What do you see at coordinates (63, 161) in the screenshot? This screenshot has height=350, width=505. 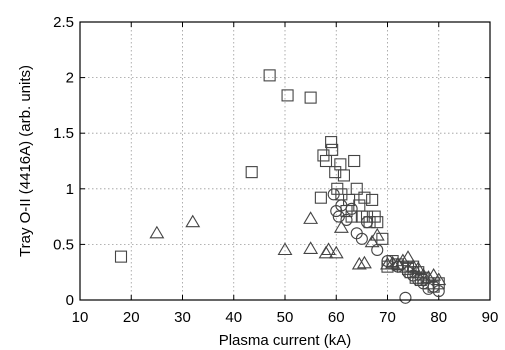 I see `y-tick-labels: 0 0.5 1 1.5 2 2.5` at bounding box center [63, 161].